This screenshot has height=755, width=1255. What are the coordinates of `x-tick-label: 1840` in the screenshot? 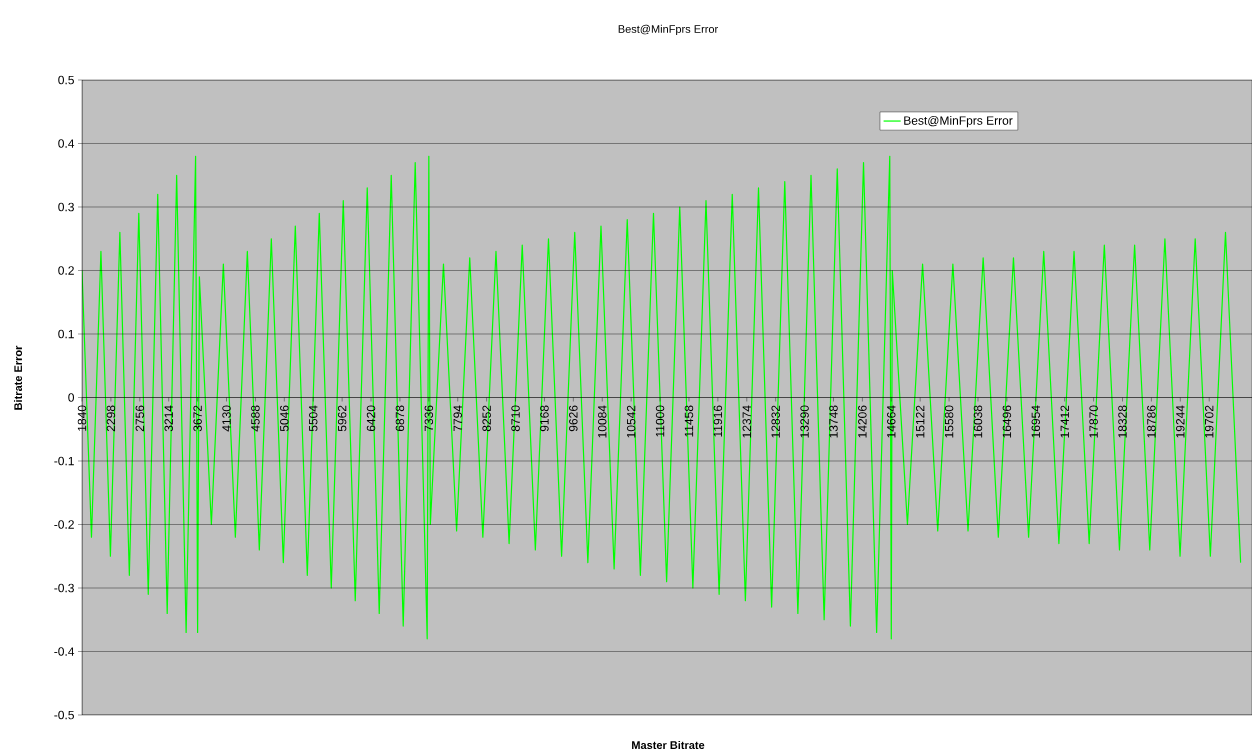 It's located at (82, 418).